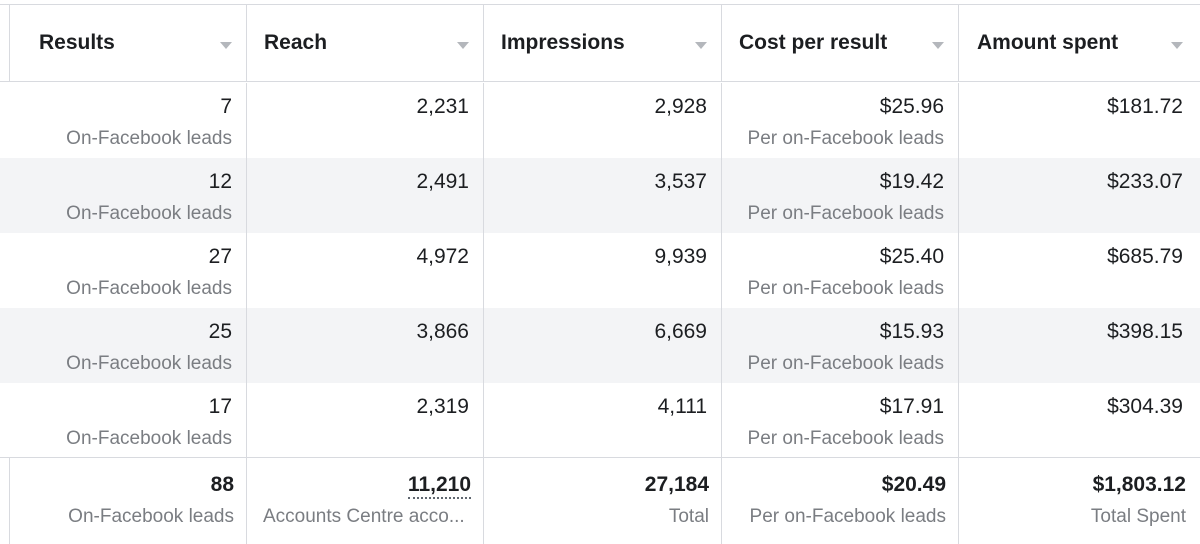  What do you see at coordinates (442, 256) in the screenshot?
I see `reach-value: 4,972` at bounding box center [442, 256].